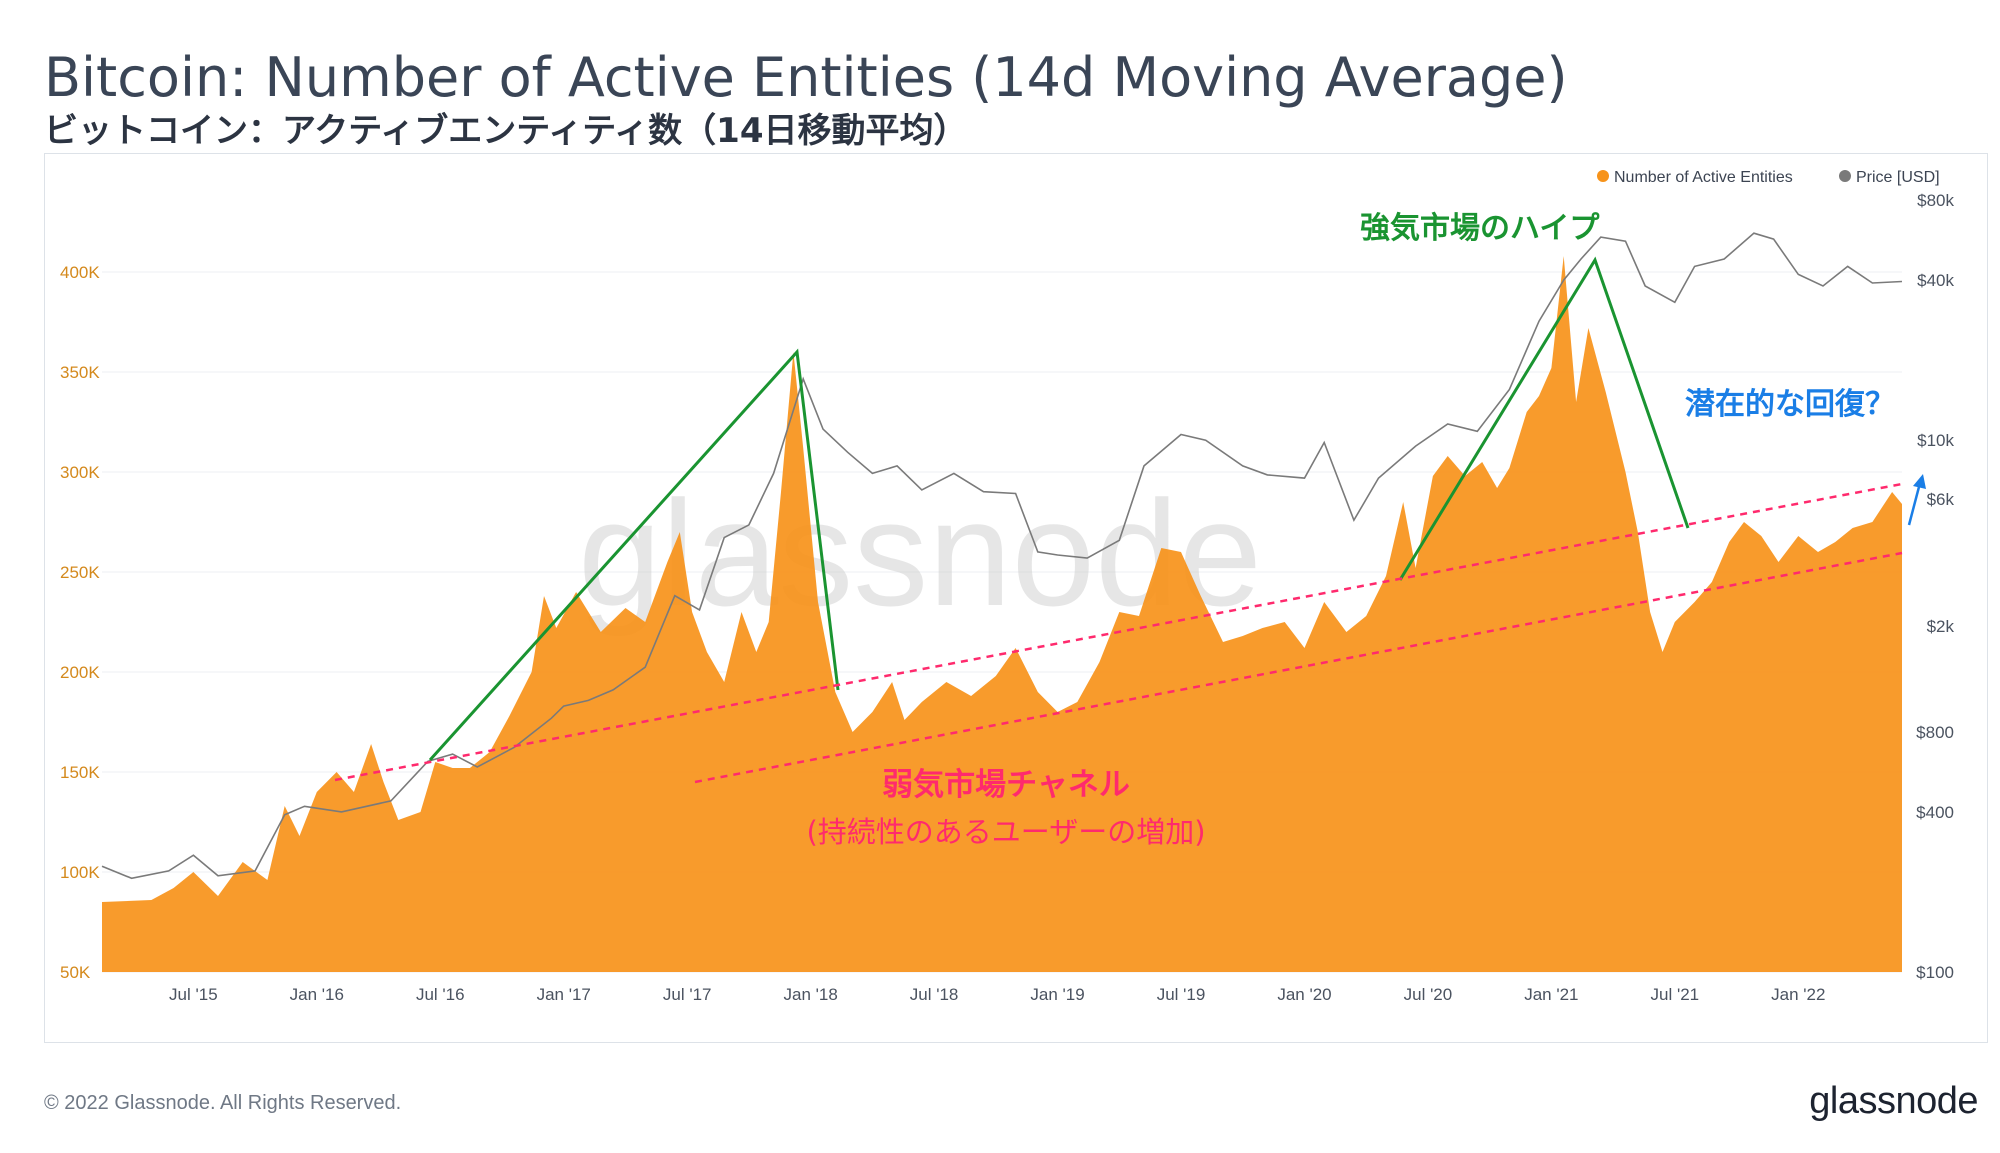 The width and height of the screenshot is (2000, 1153). Describe the element at coordinates (1919, 481) in the screenshot. I see `recovery-arrowhead` at that location.